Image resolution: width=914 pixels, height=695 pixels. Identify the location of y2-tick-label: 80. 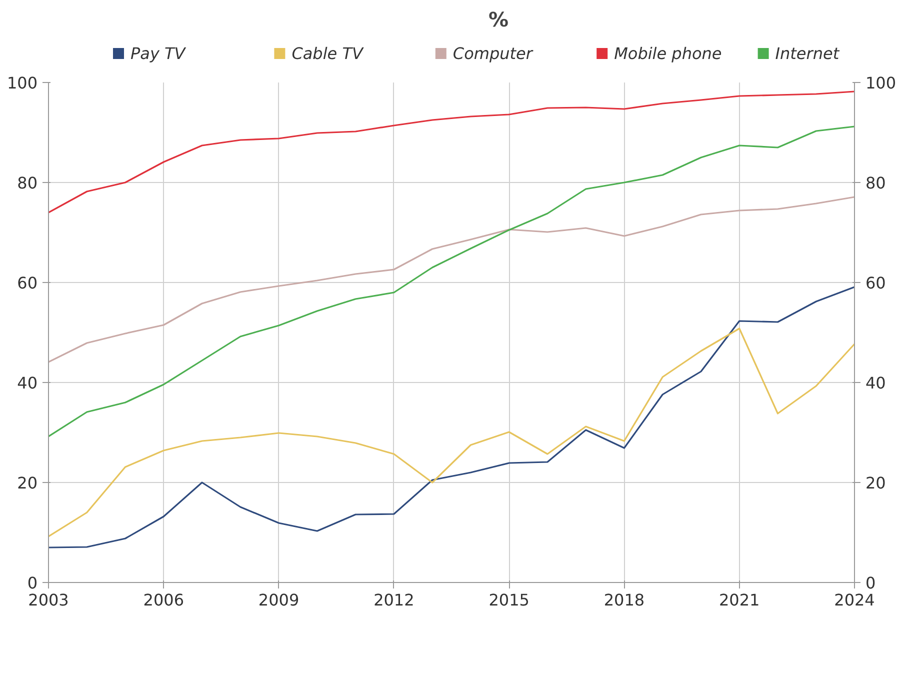
(876, 183).